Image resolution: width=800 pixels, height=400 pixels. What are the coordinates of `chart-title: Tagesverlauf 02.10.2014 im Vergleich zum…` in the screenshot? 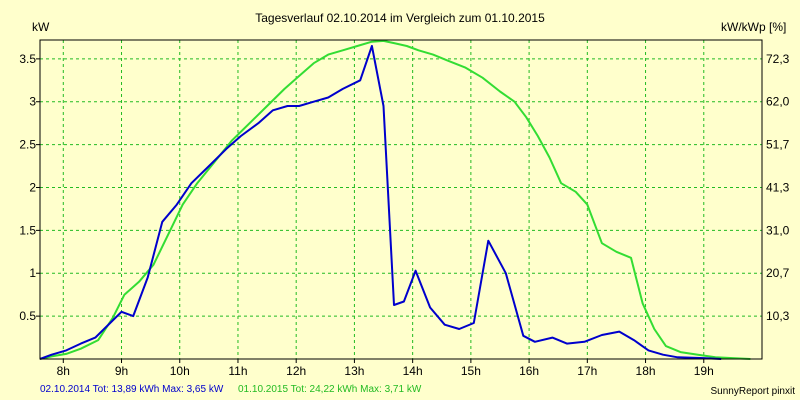 It's located at (400, 18).